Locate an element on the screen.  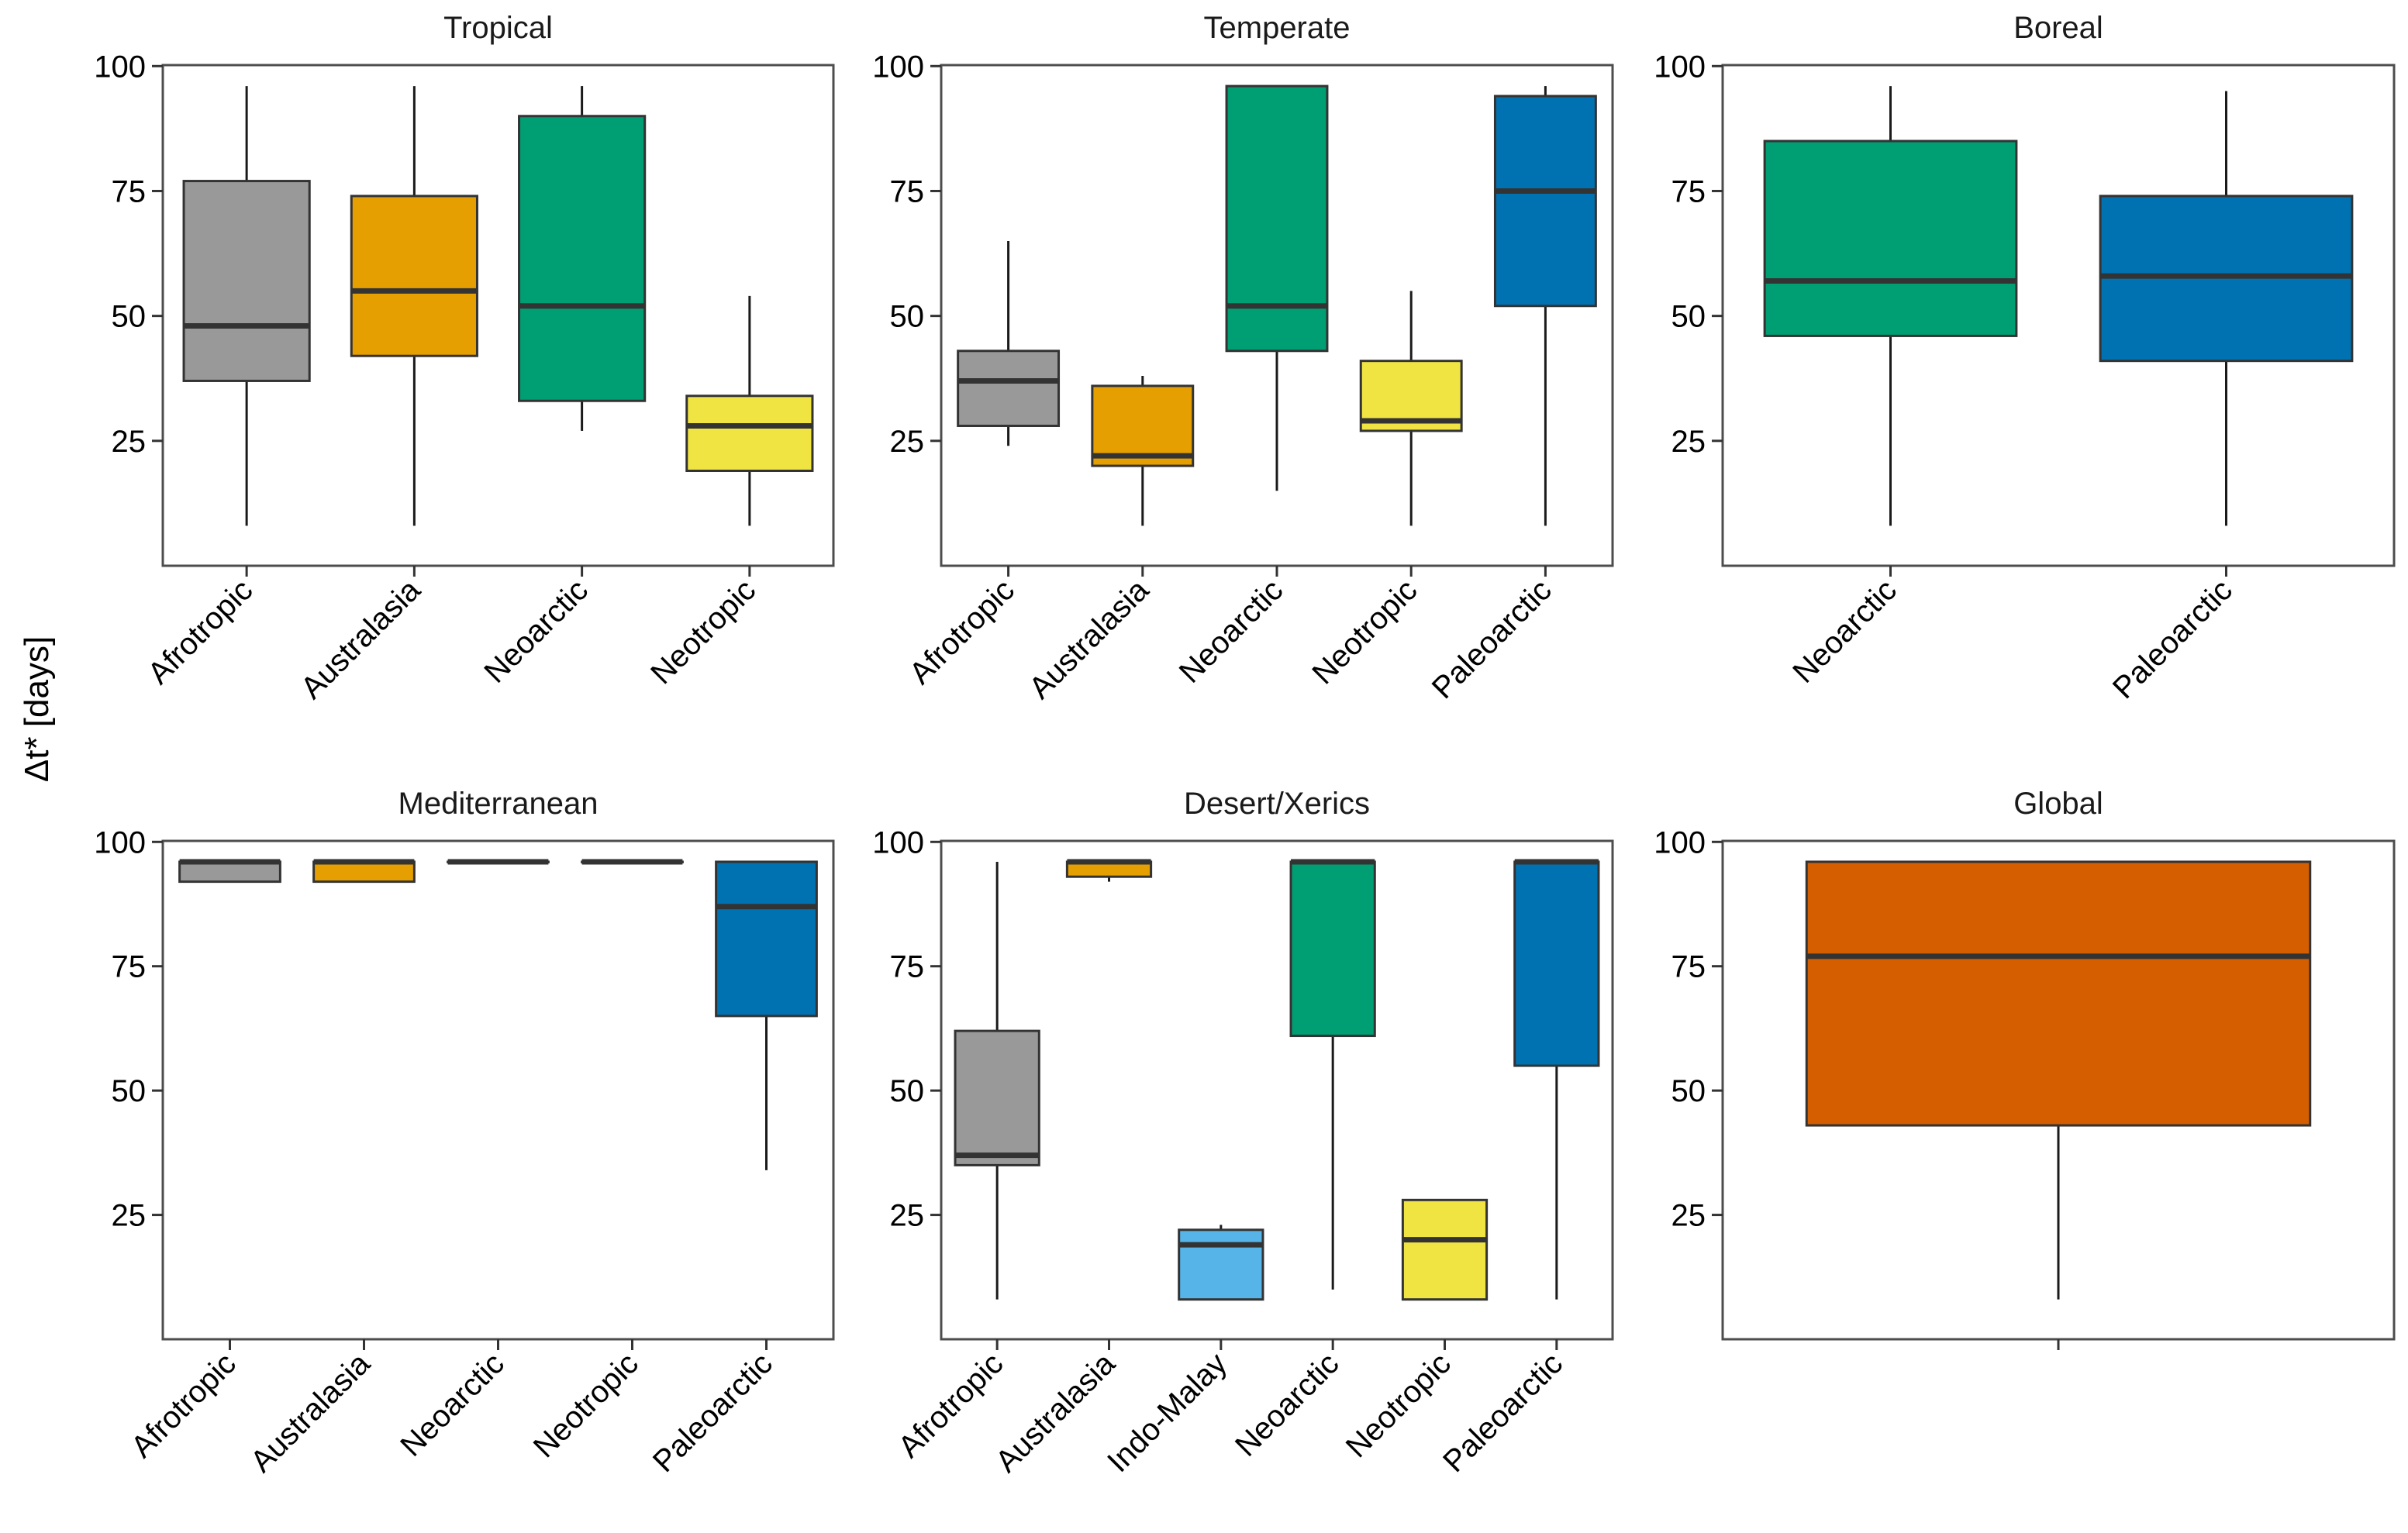
panel-title: Mediterranean is located at coordinates (498, 804).